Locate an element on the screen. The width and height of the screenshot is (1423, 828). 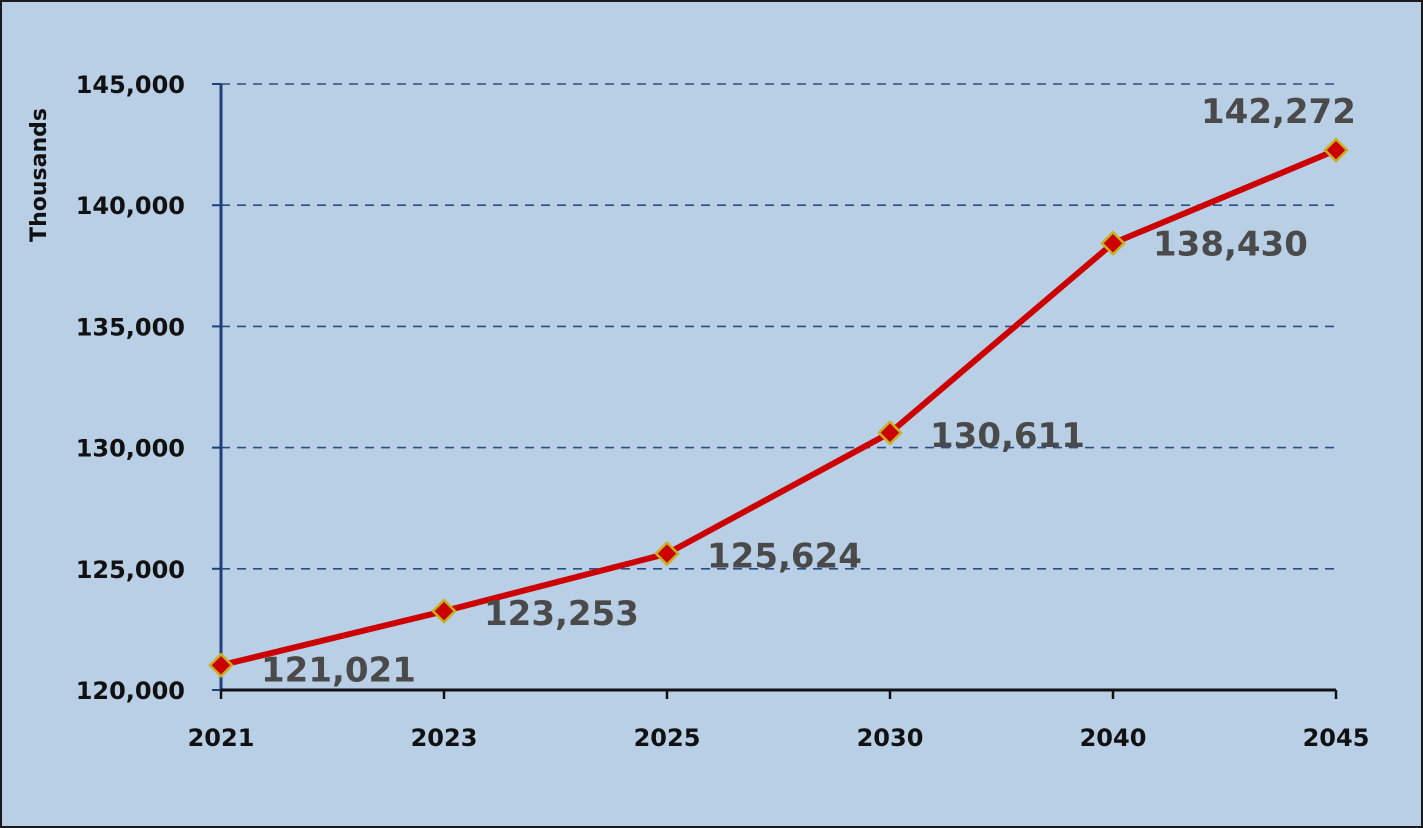
x-tick-label: 2025 is located at coordinates (667, 738).